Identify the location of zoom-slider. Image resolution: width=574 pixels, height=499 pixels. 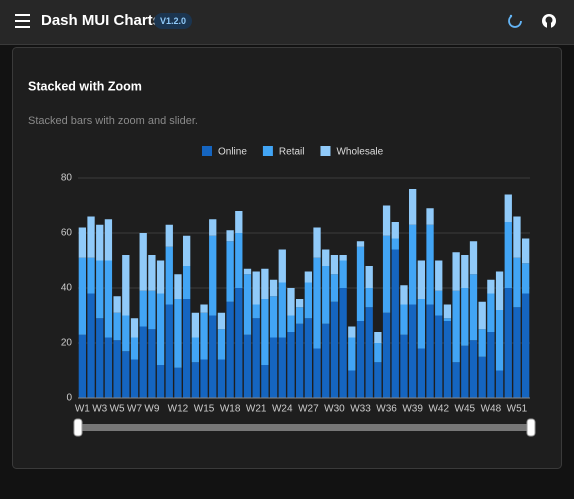
(304, 427).